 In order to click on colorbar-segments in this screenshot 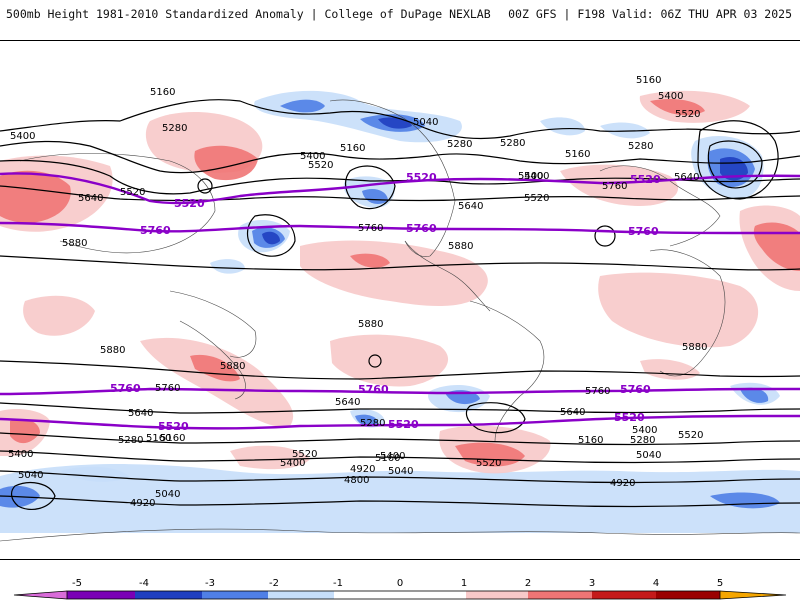, I will do `click(400, 595)`.